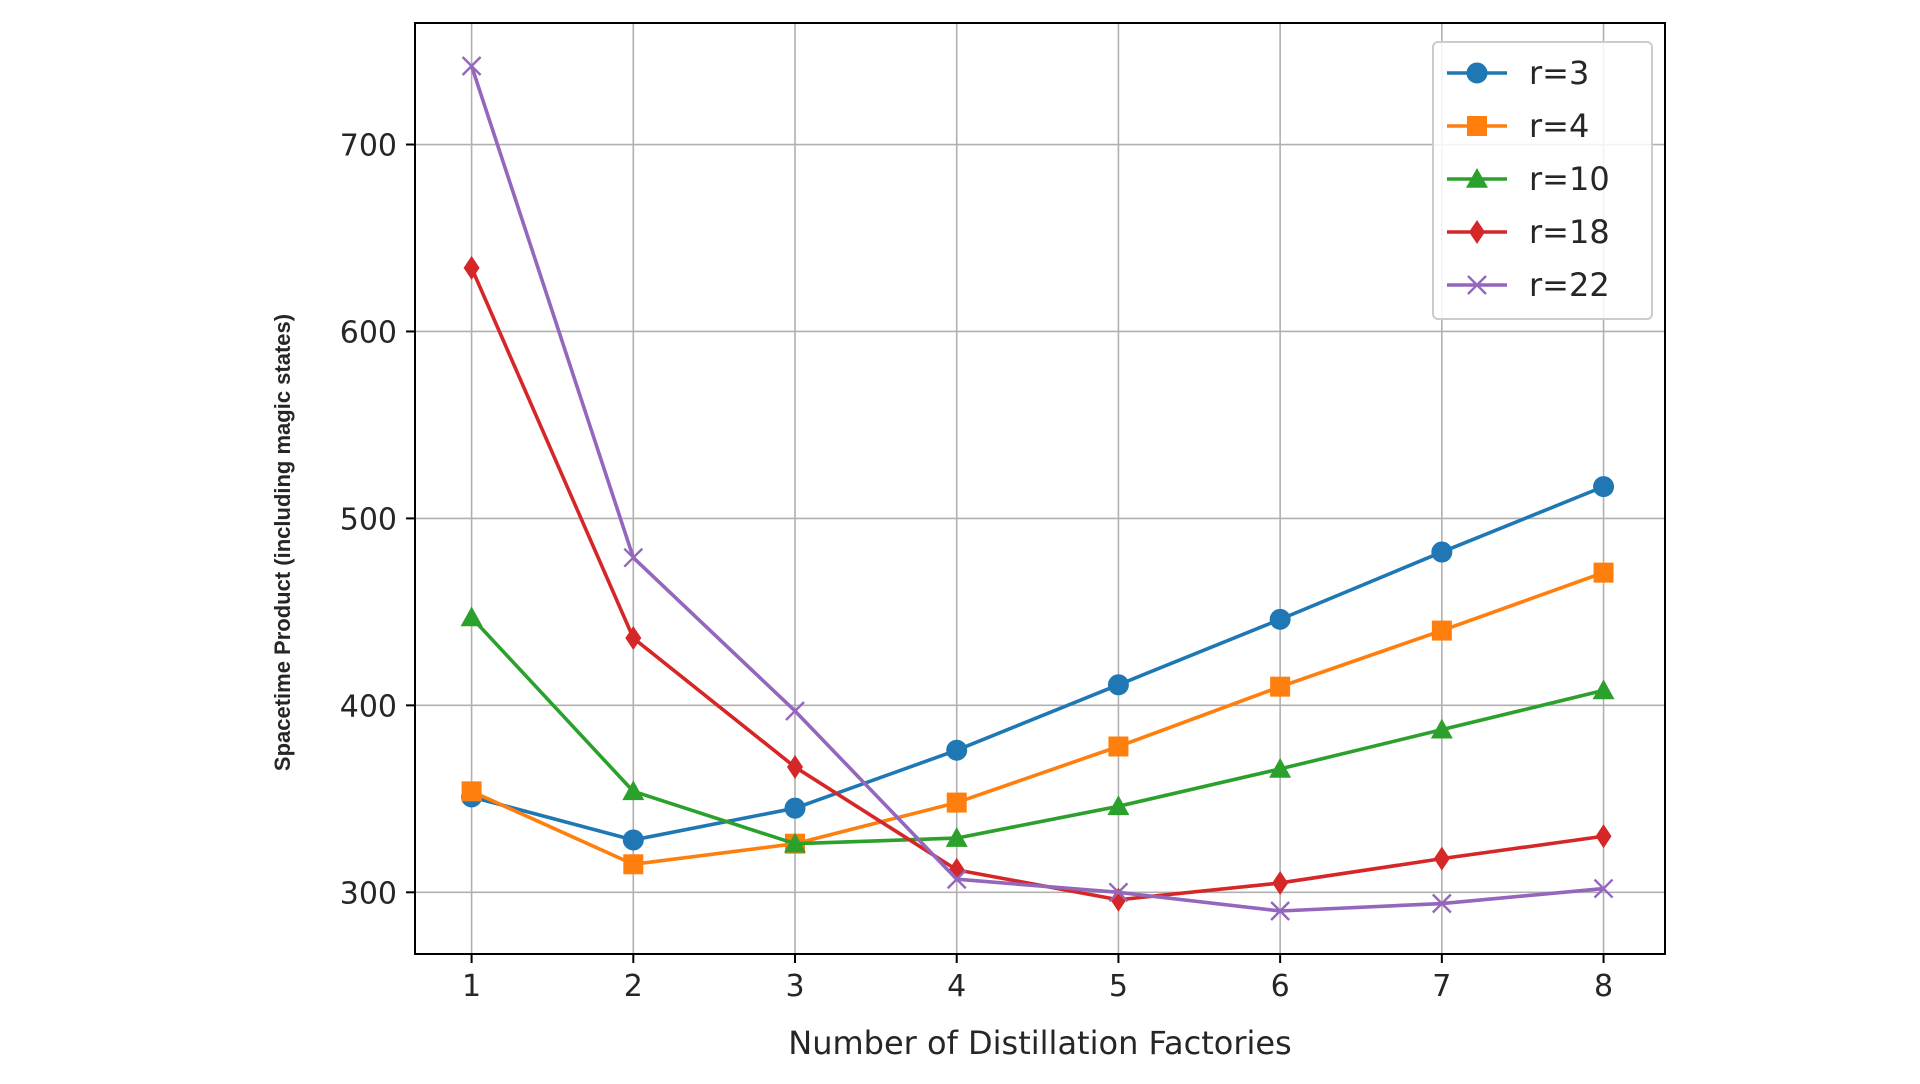 This screenshot has width=1920, height=1084. What do you see at coordinates (1569, 232) in the screenshot?
I see `legend-label-r-18: r=18` at bounding box center [1569, 232].